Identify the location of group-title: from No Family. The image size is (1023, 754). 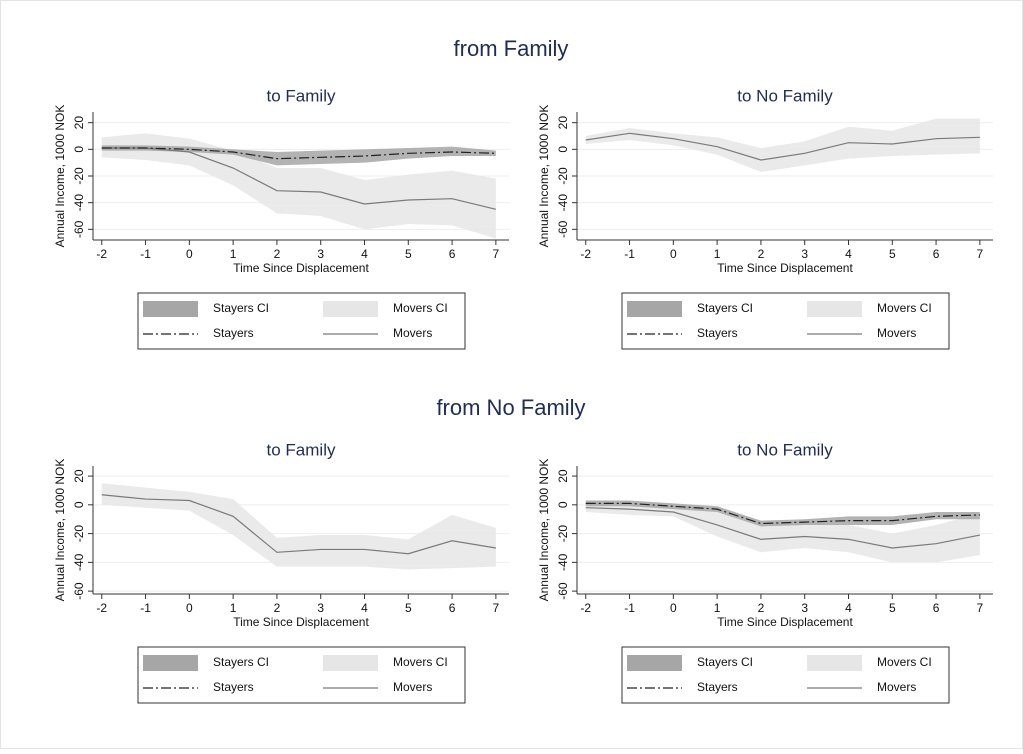
(510, 407).